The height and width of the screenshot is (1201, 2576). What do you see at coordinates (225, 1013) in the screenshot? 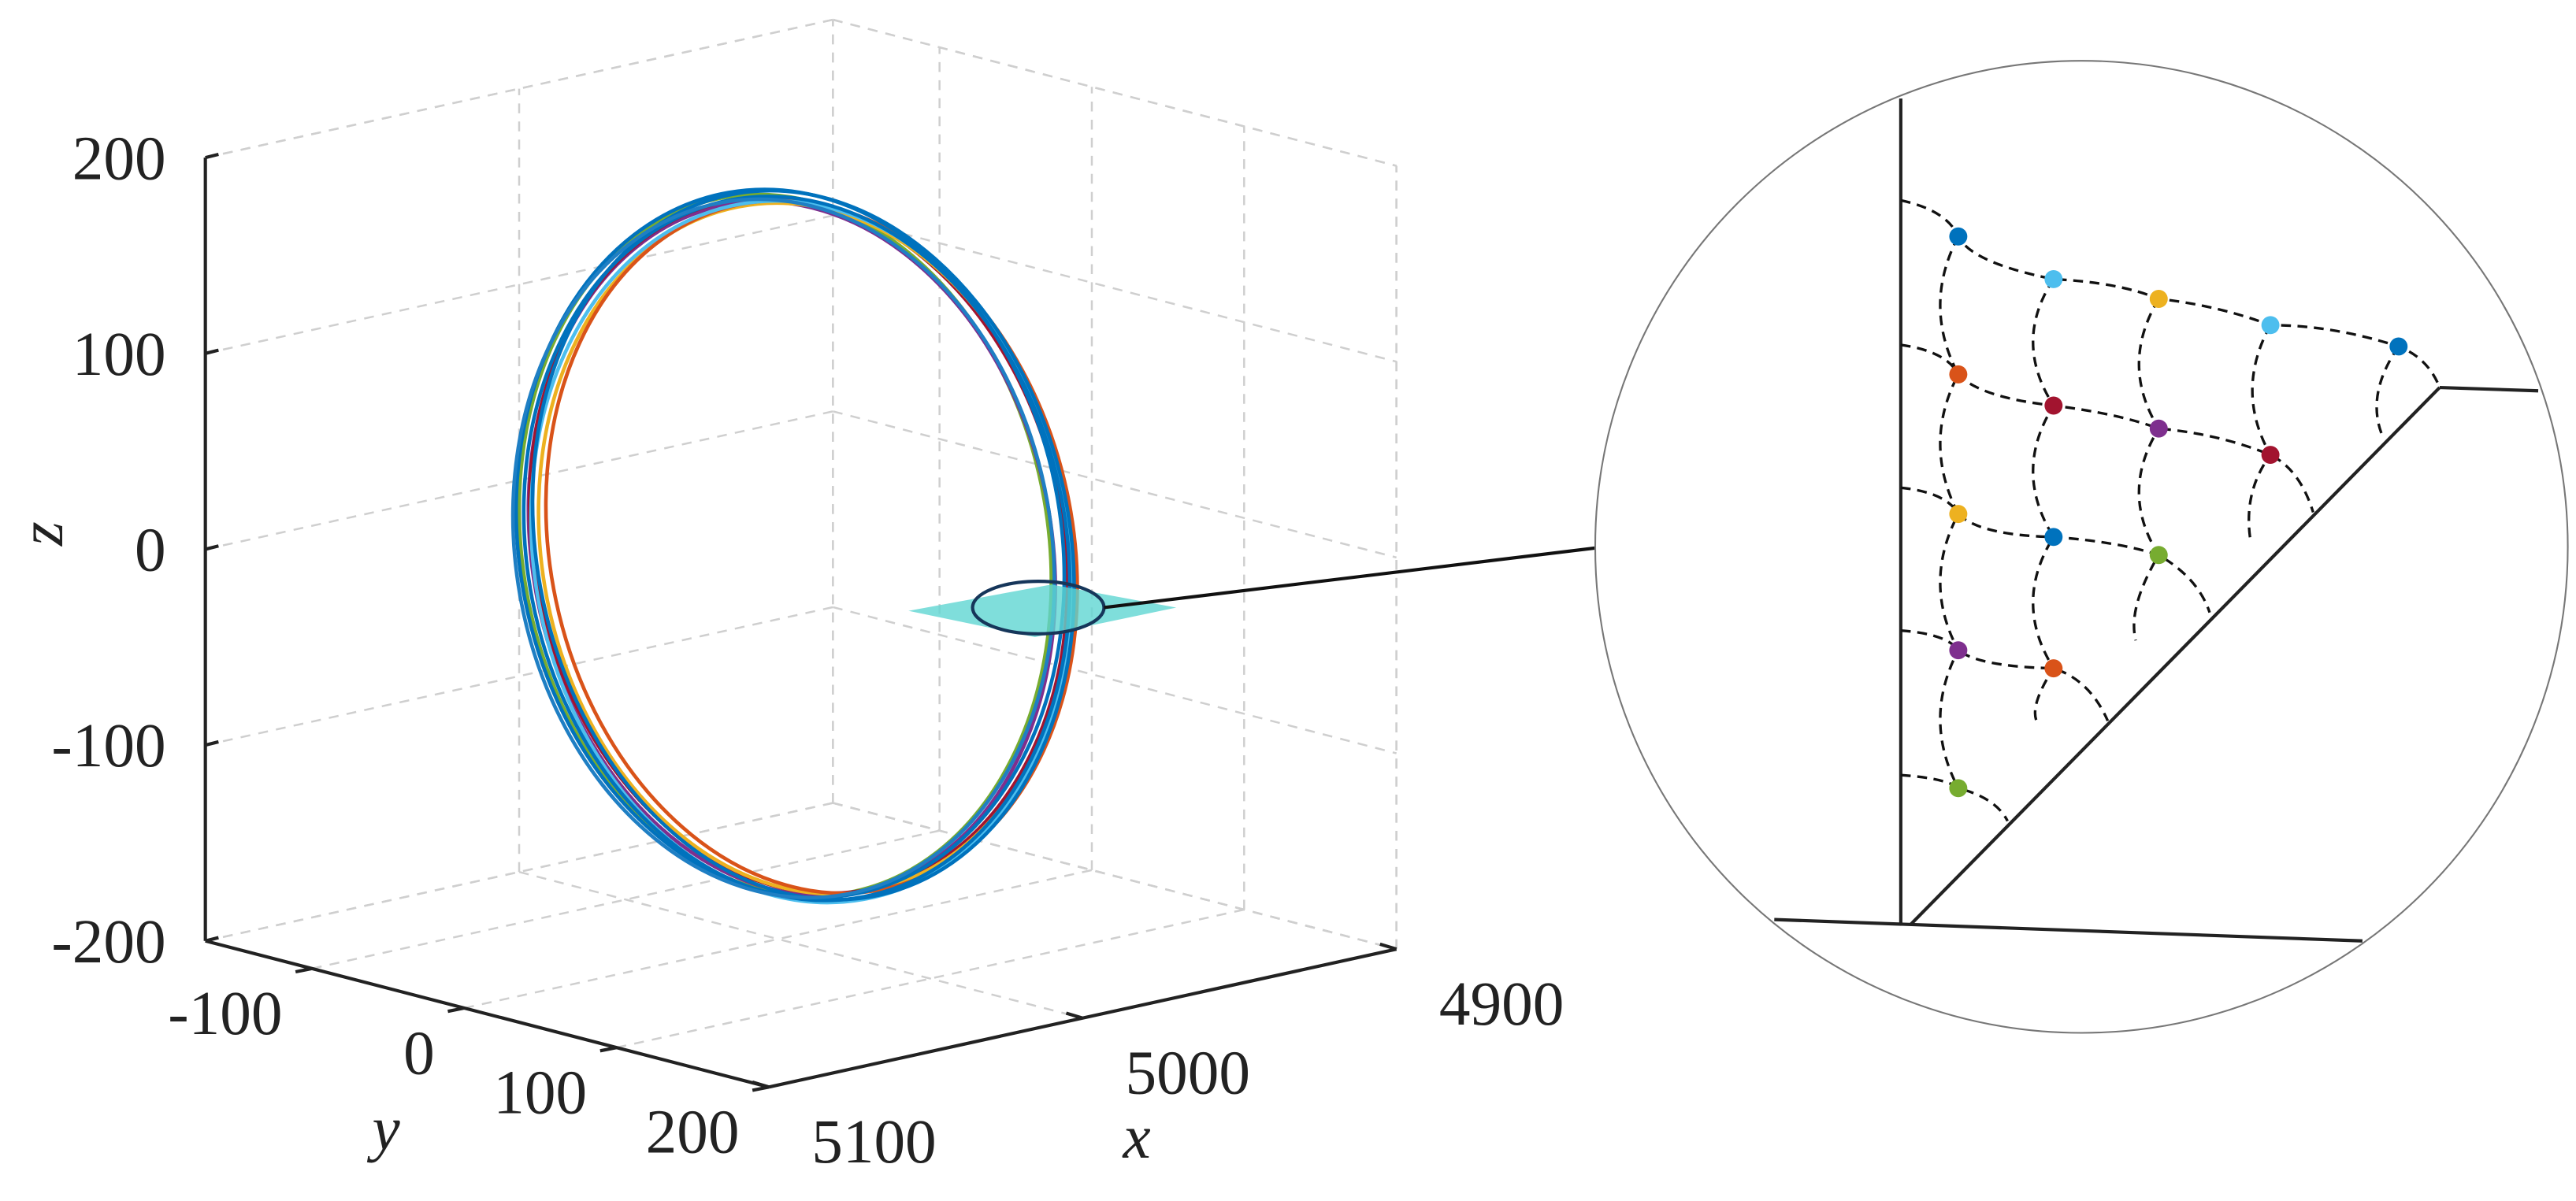
I see `y-tick-label: -100` at bounding box center [225, 1013].